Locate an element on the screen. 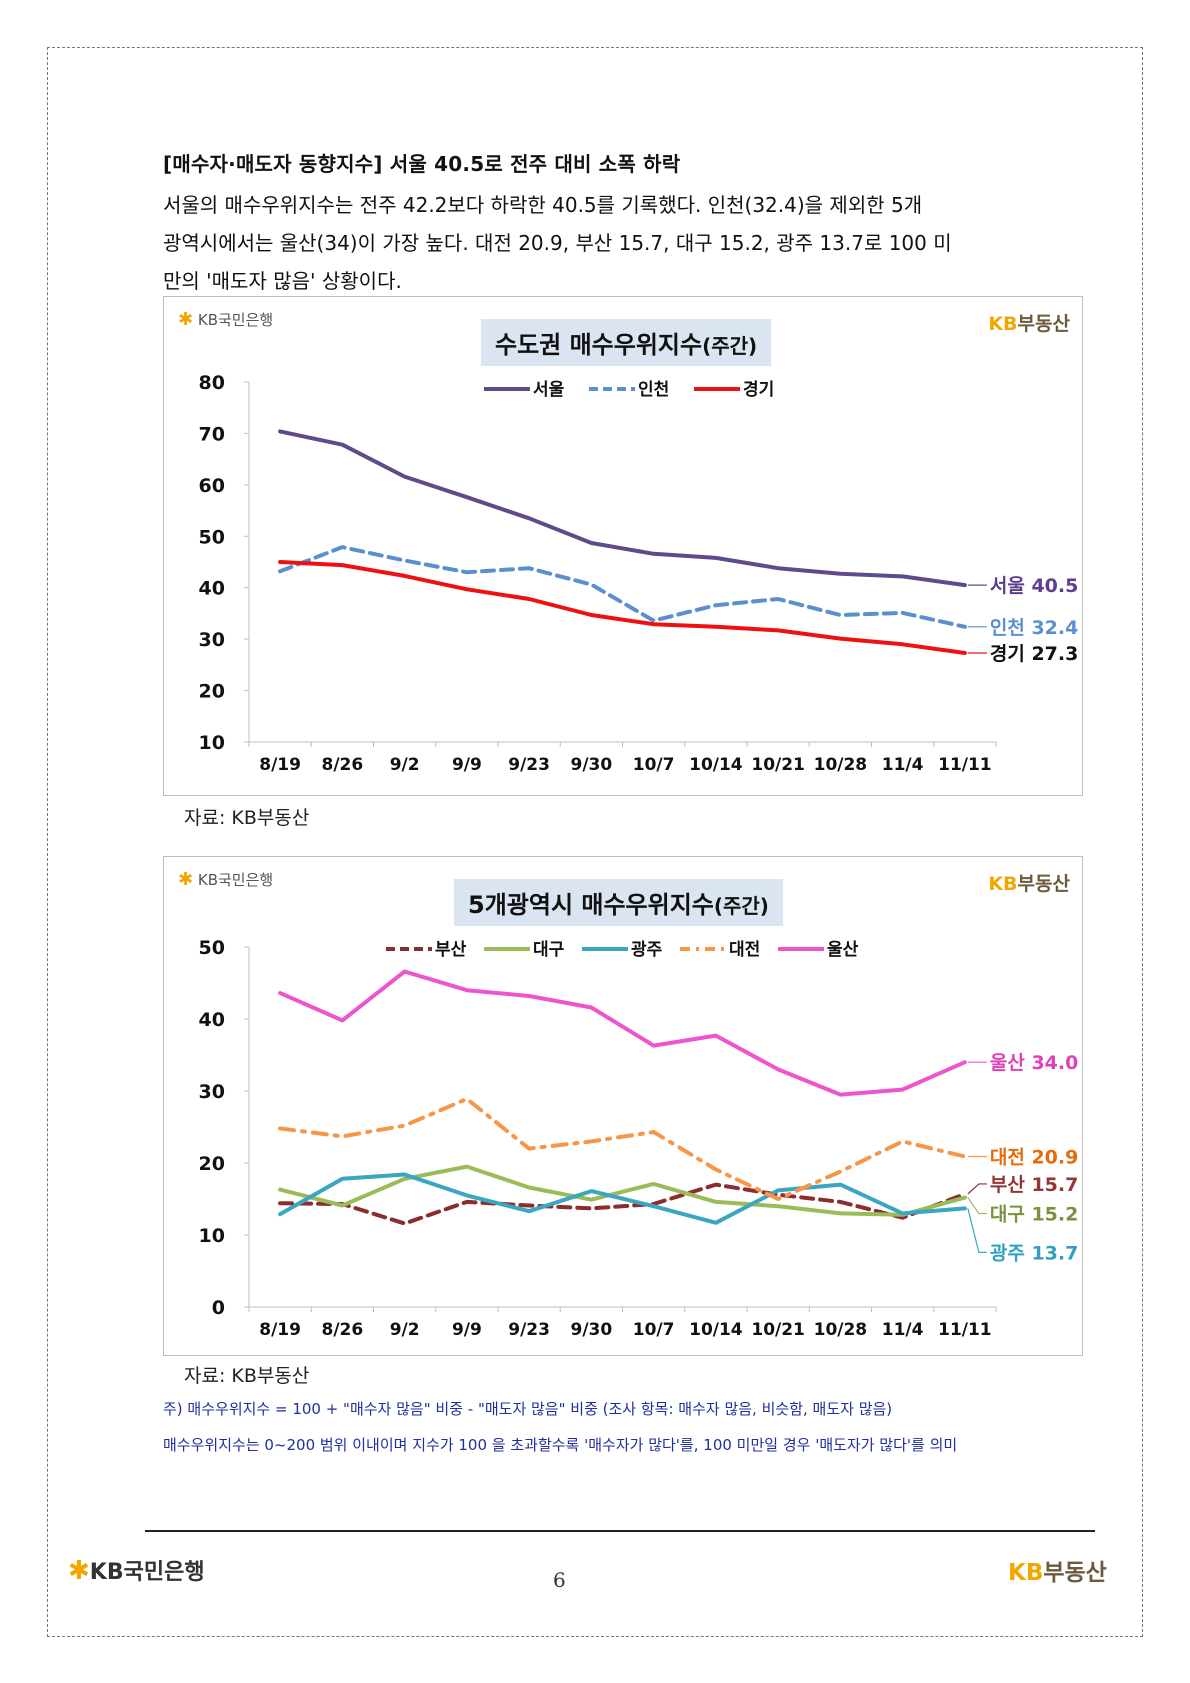  y-tick-label: 70 is located at coordinates (212, 434).